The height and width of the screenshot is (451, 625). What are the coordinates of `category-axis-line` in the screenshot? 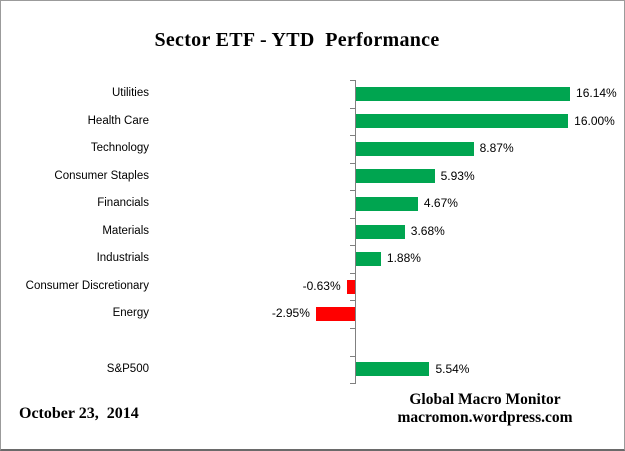 It's located at (355, 232).